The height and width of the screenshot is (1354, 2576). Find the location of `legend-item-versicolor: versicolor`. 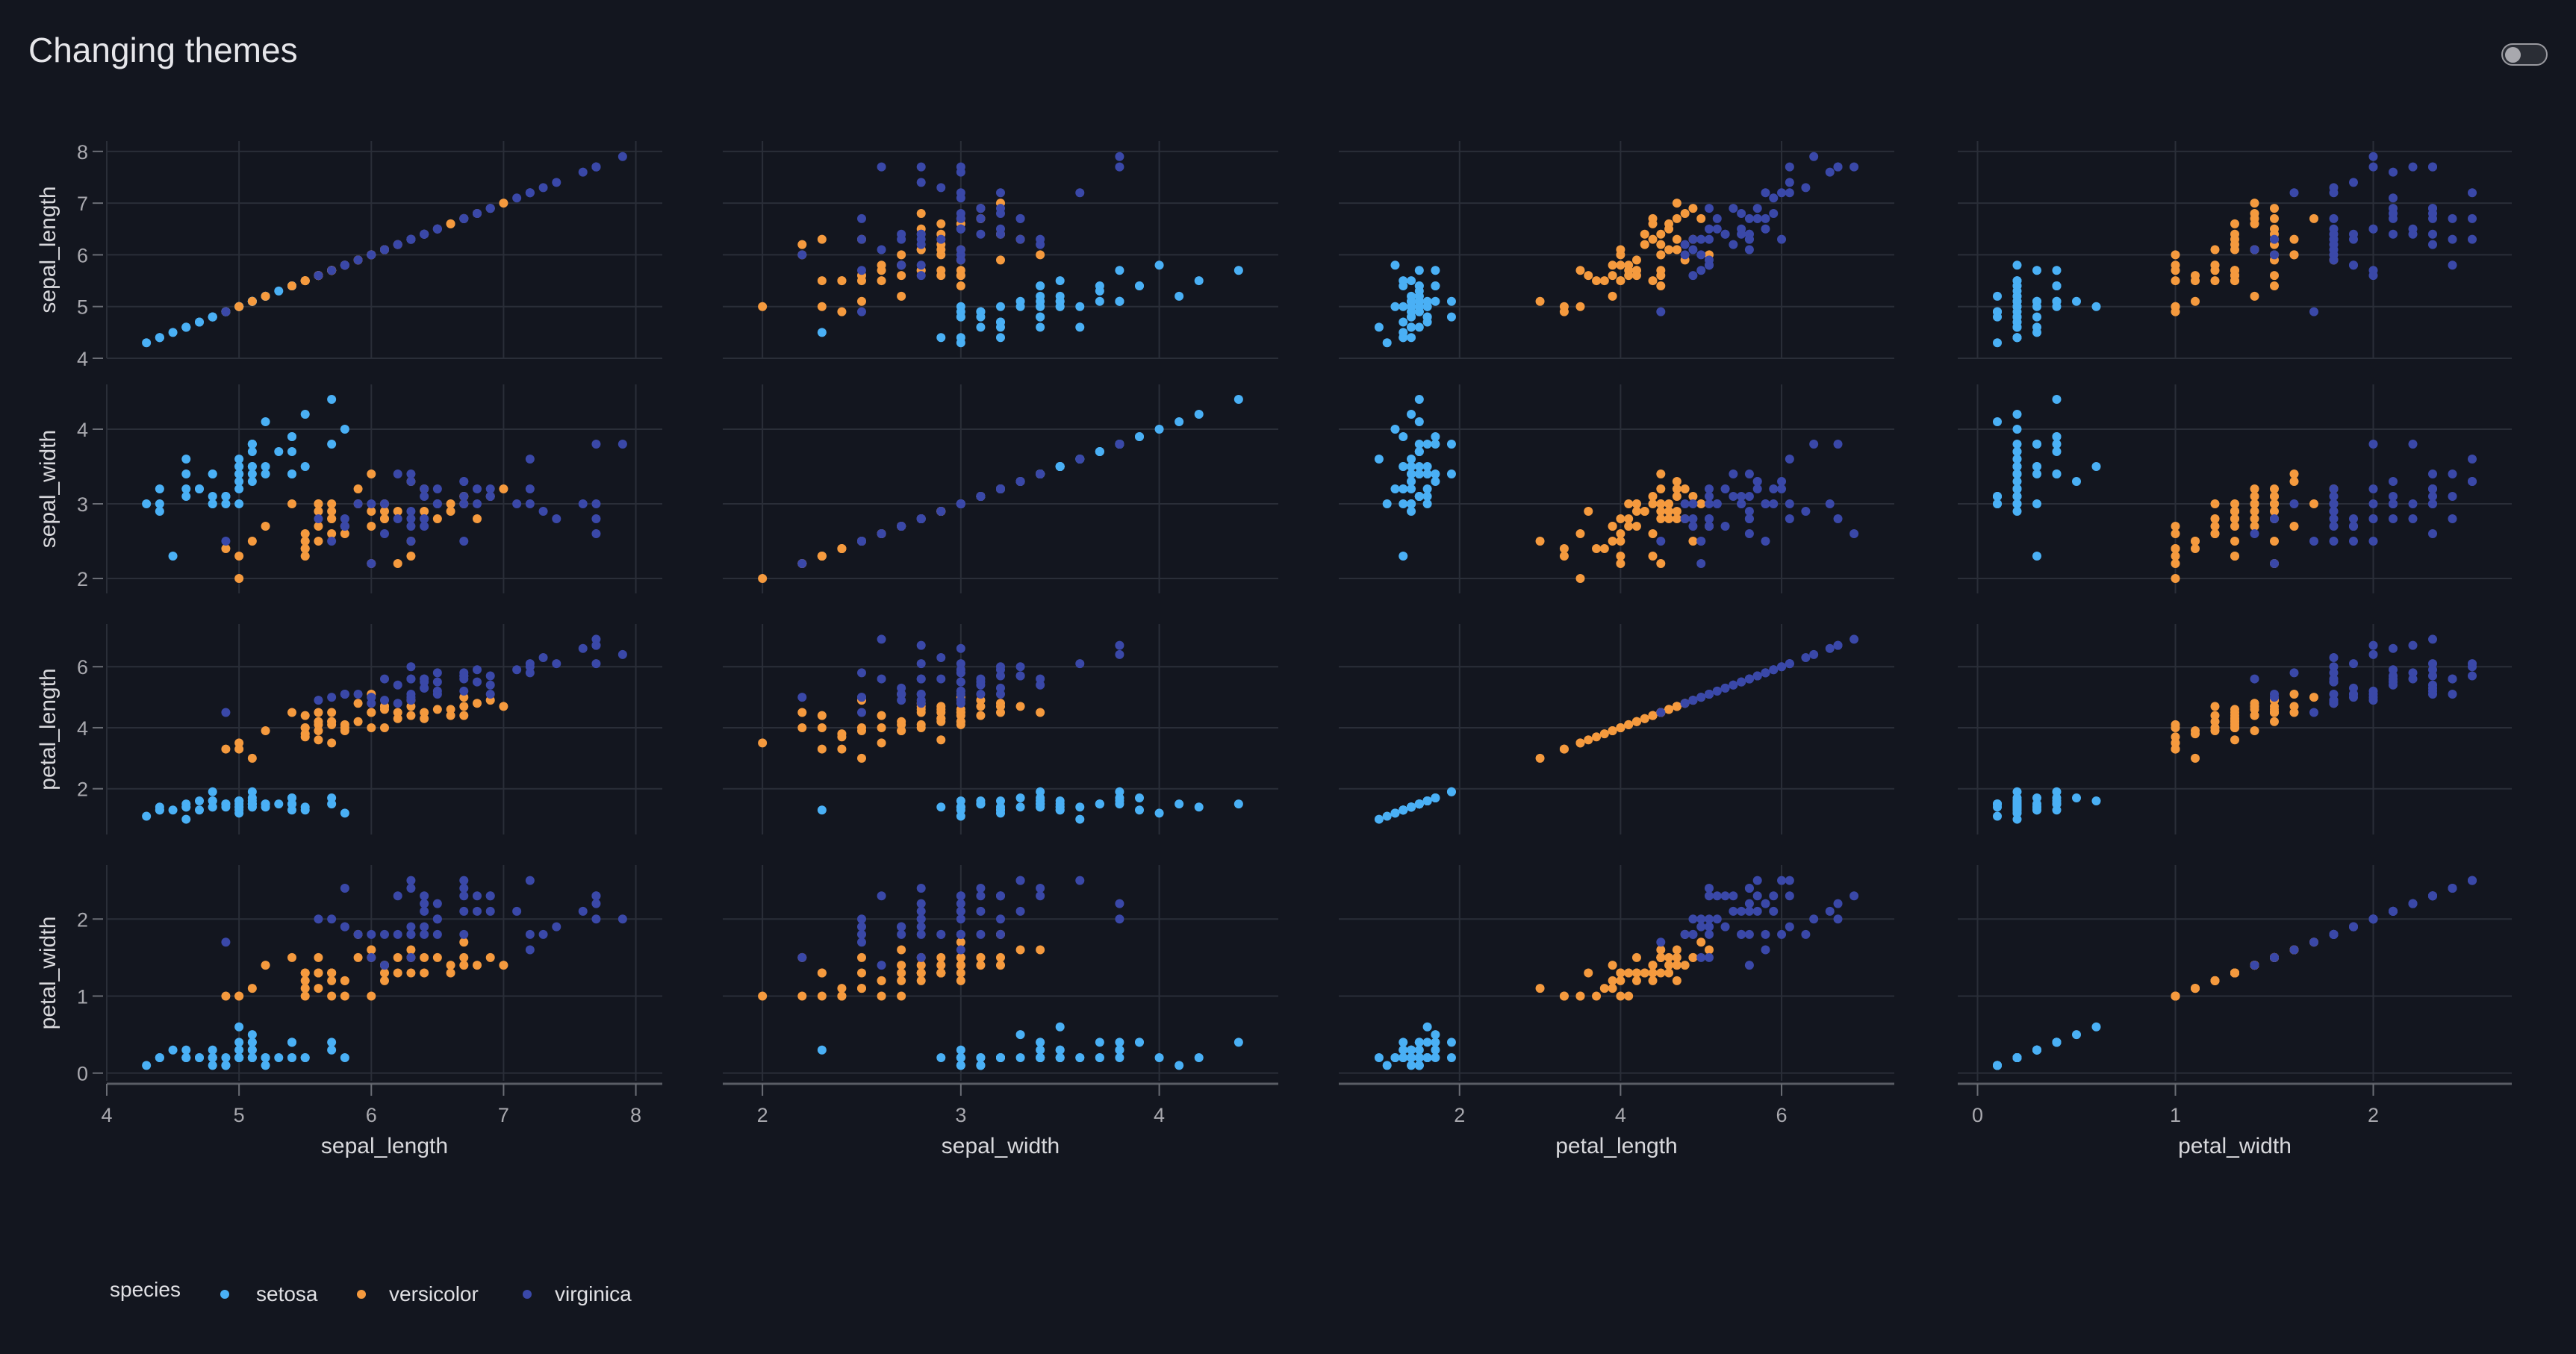

legend-item-versicolor: versicolor is located at coordinates (418, 1293).